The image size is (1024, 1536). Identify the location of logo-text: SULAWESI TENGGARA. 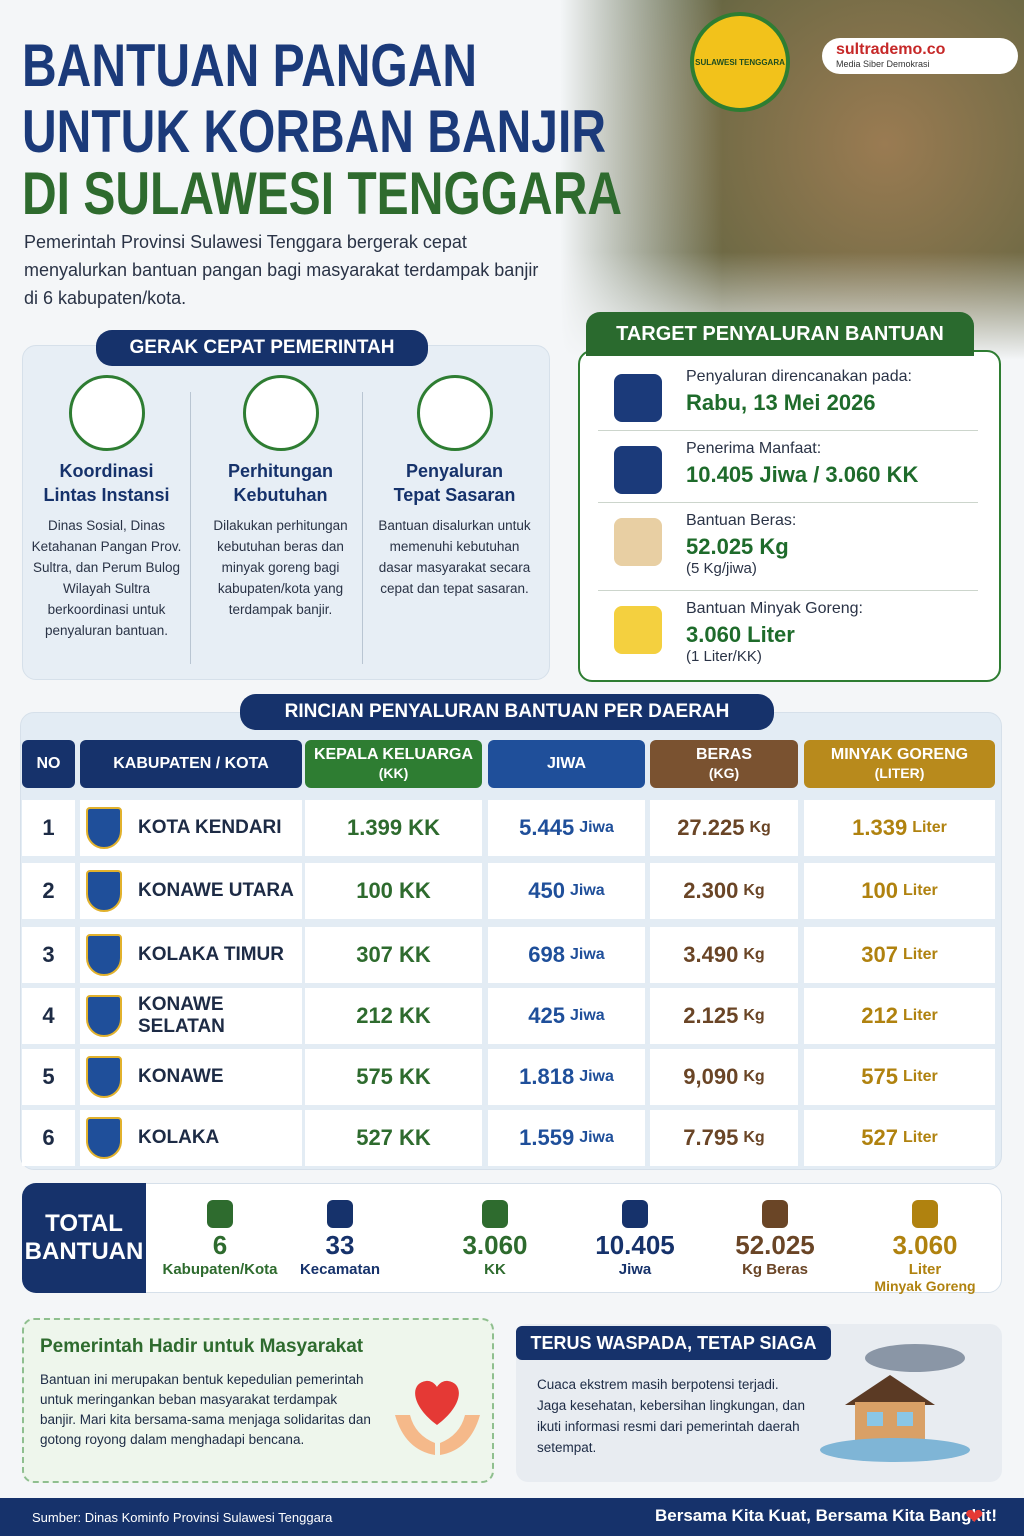
(740, 62).